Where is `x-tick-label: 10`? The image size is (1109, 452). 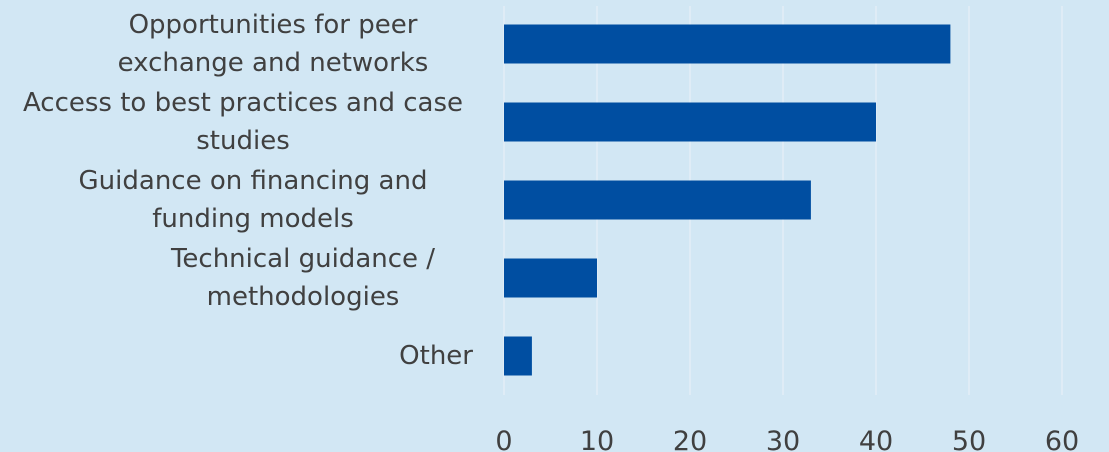
x-tick-label: 10 is located at coordinates (597, 439).